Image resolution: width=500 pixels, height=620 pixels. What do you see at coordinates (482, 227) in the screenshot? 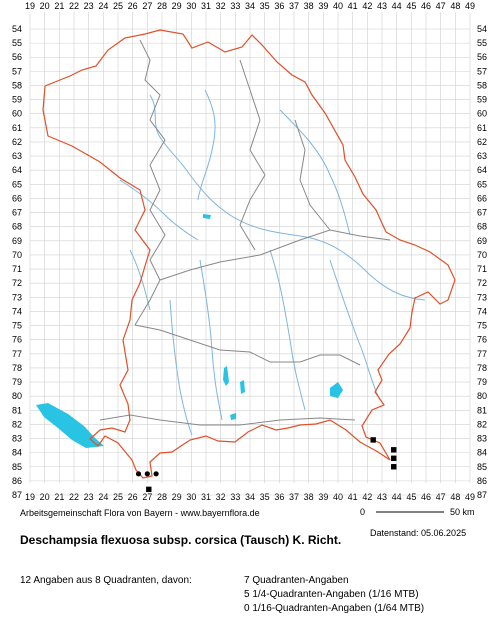
I see `row-label-right: 68` at bounding box center [482, 227].